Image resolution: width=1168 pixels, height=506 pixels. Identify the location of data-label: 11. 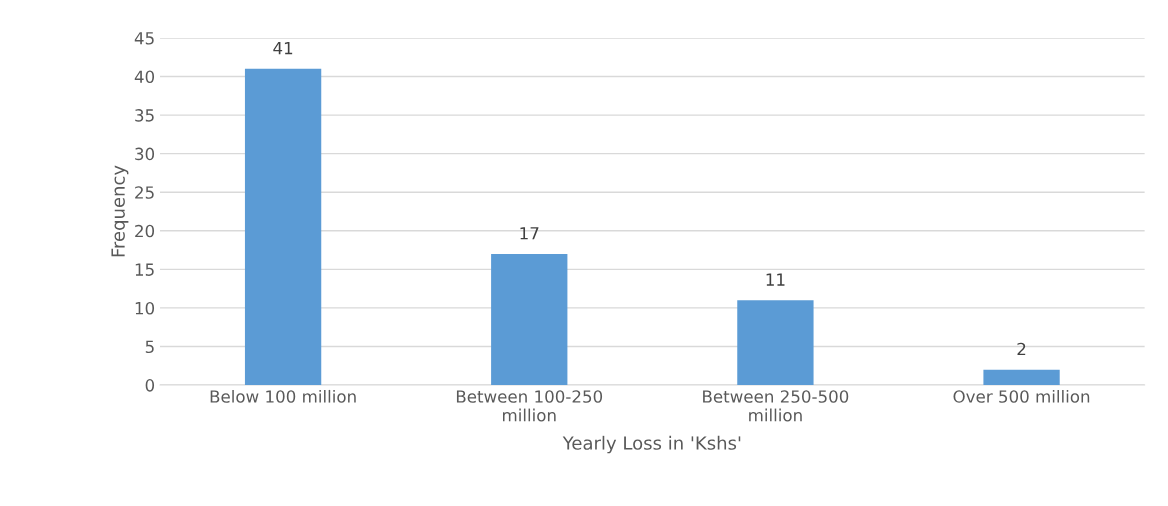
(775, 279).